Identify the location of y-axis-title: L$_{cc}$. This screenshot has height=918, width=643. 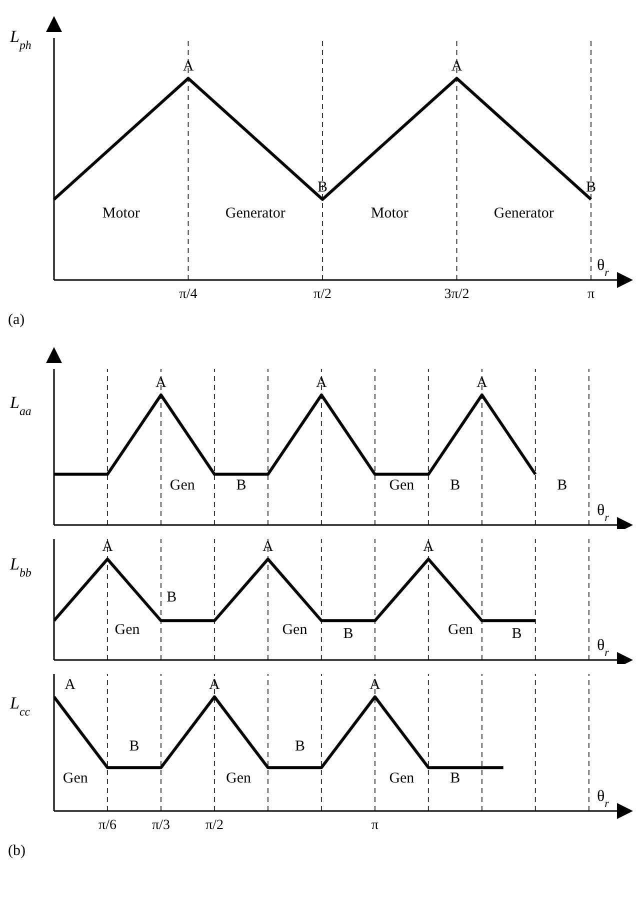
(20, 705).